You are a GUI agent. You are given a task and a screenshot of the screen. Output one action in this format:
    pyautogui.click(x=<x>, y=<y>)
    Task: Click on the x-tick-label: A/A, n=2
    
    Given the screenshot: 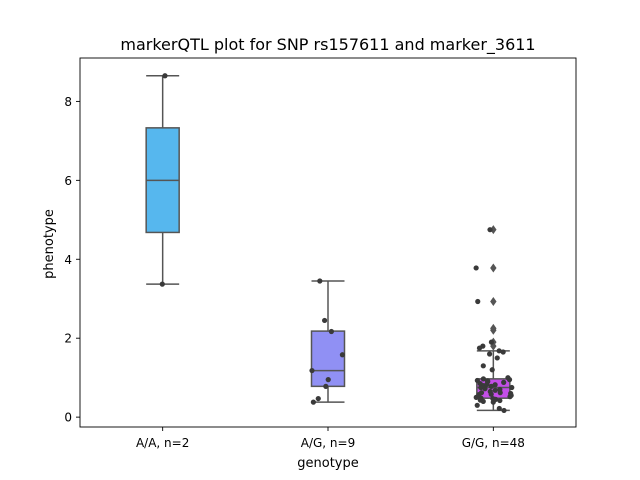 What is the action you would take?
    pyautogui.click(x=162, y=443)
    